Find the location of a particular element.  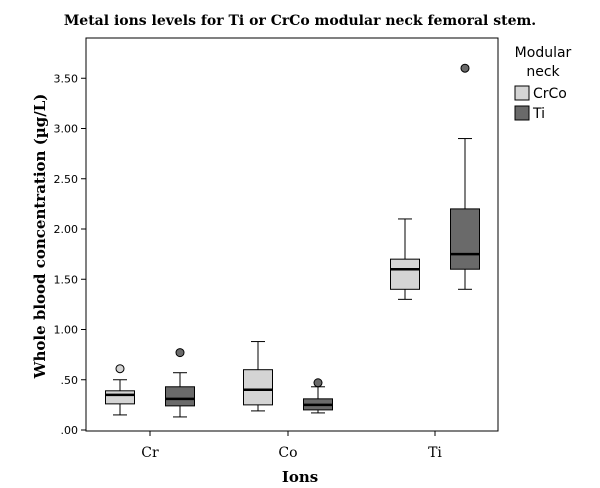

legend-label-ti: Ti is located at coordinates (538, 114).